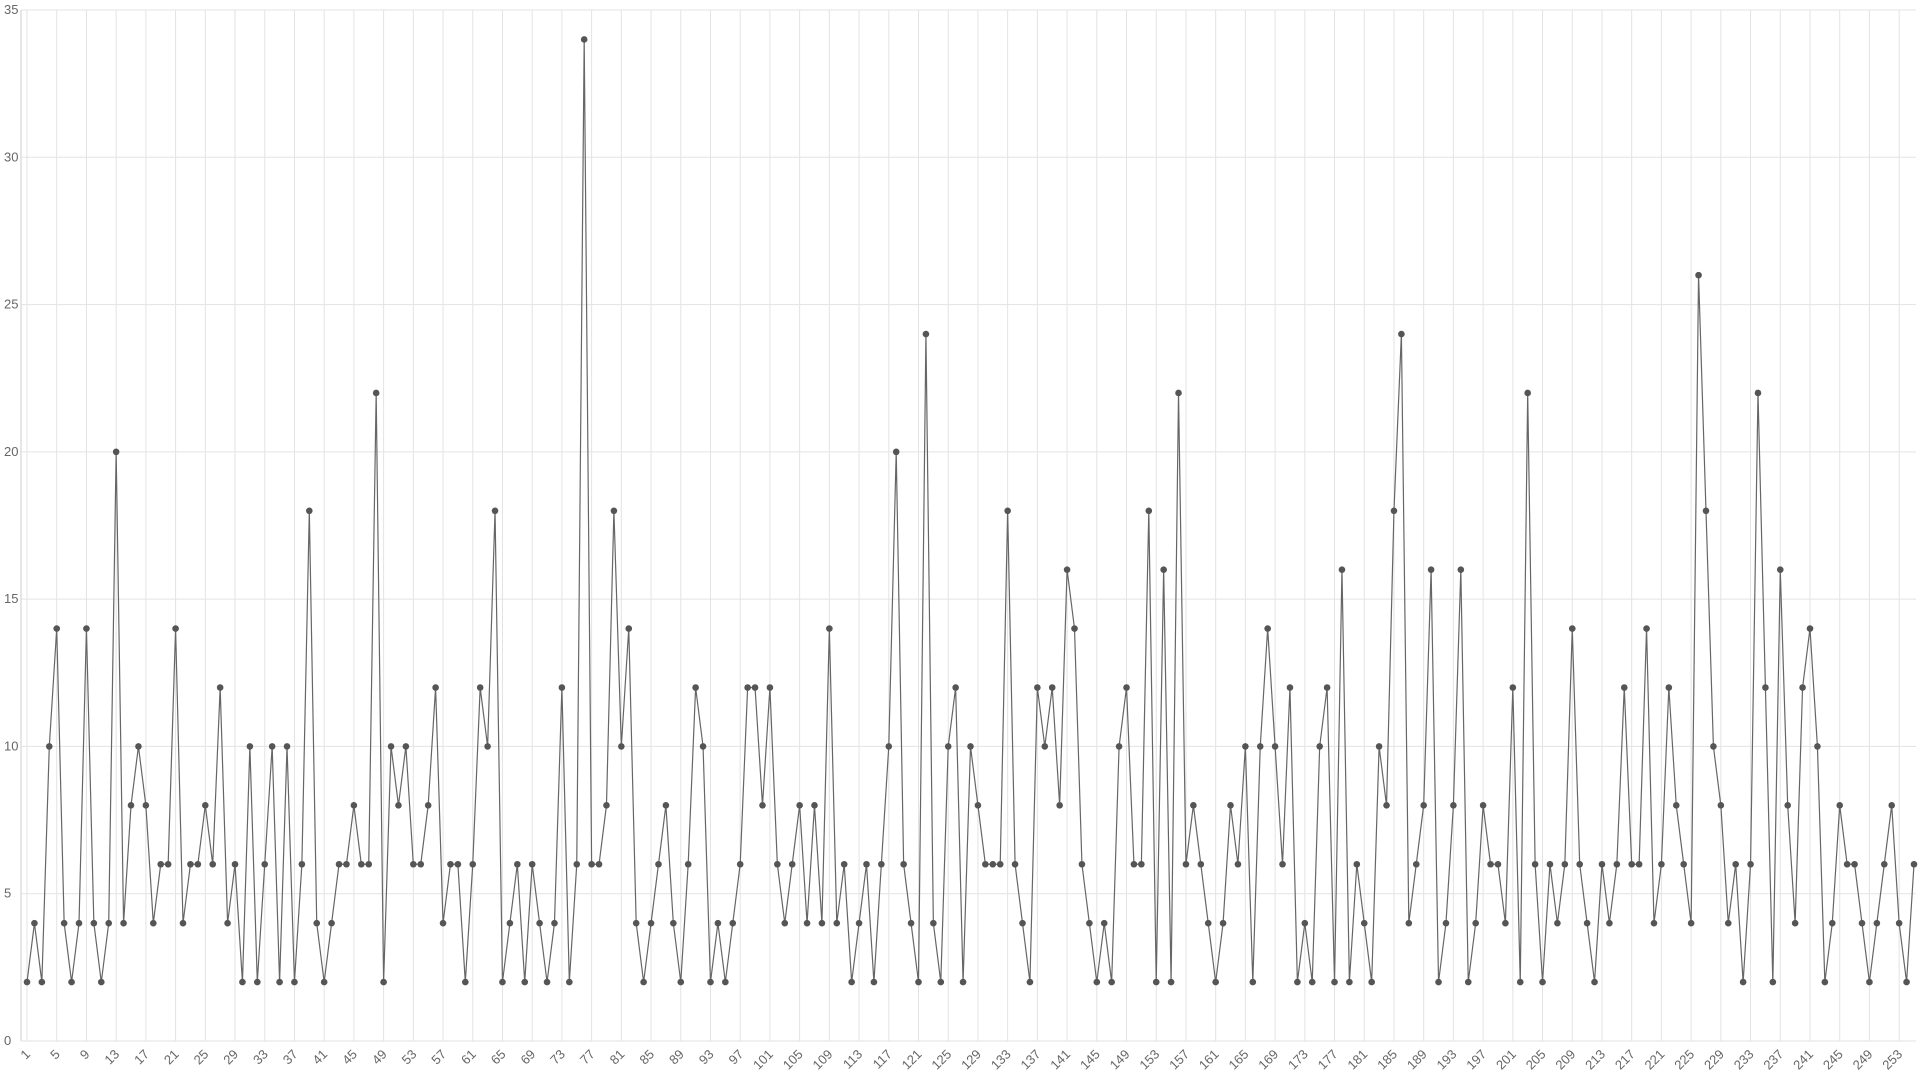 This screenshot has width=1920, height=1080. What do you see at coordinates (1744, 1060) in the screenshot?
I see `x-tick-label: 233` at bounding box center [1744, 1060].